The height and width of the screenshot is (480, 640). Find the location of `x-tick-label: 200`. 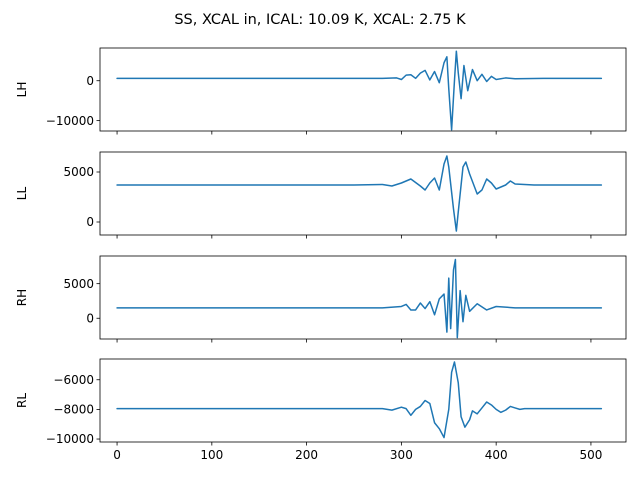

x-tick-label: 200 is located at coordinates (306, 455).